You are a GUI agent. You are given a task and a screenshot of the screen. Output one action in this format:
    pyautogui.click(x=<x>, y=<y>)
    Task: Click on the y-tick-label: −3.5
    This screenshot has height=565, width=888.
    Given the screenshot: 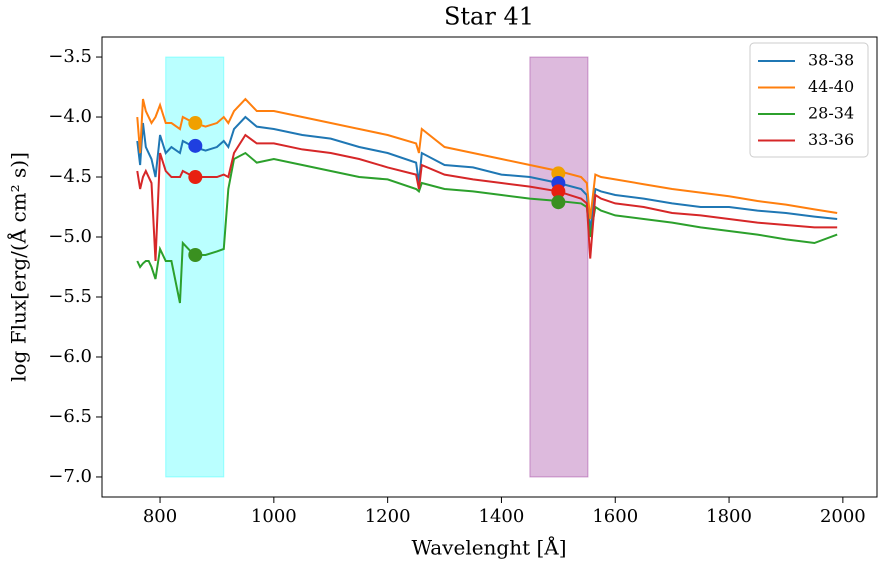 What is the action you would take?
    pyautogui.click(x=70, y=56)
    